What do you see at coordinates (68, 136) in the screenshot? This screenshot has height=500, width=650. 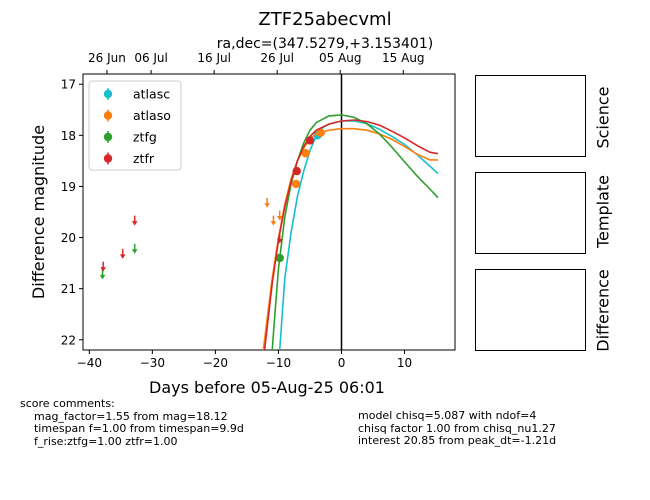 I see `y-tick-label: 18` at bounding box center [68, 136].